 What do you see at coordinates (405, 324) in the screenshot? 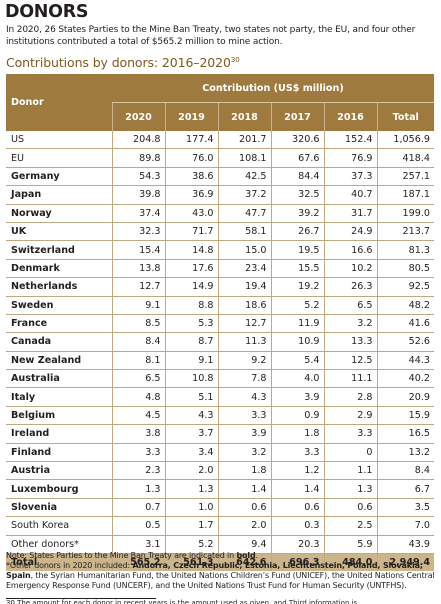
I see `row-total-cell: 41.6` at bounding box center [405, 324].